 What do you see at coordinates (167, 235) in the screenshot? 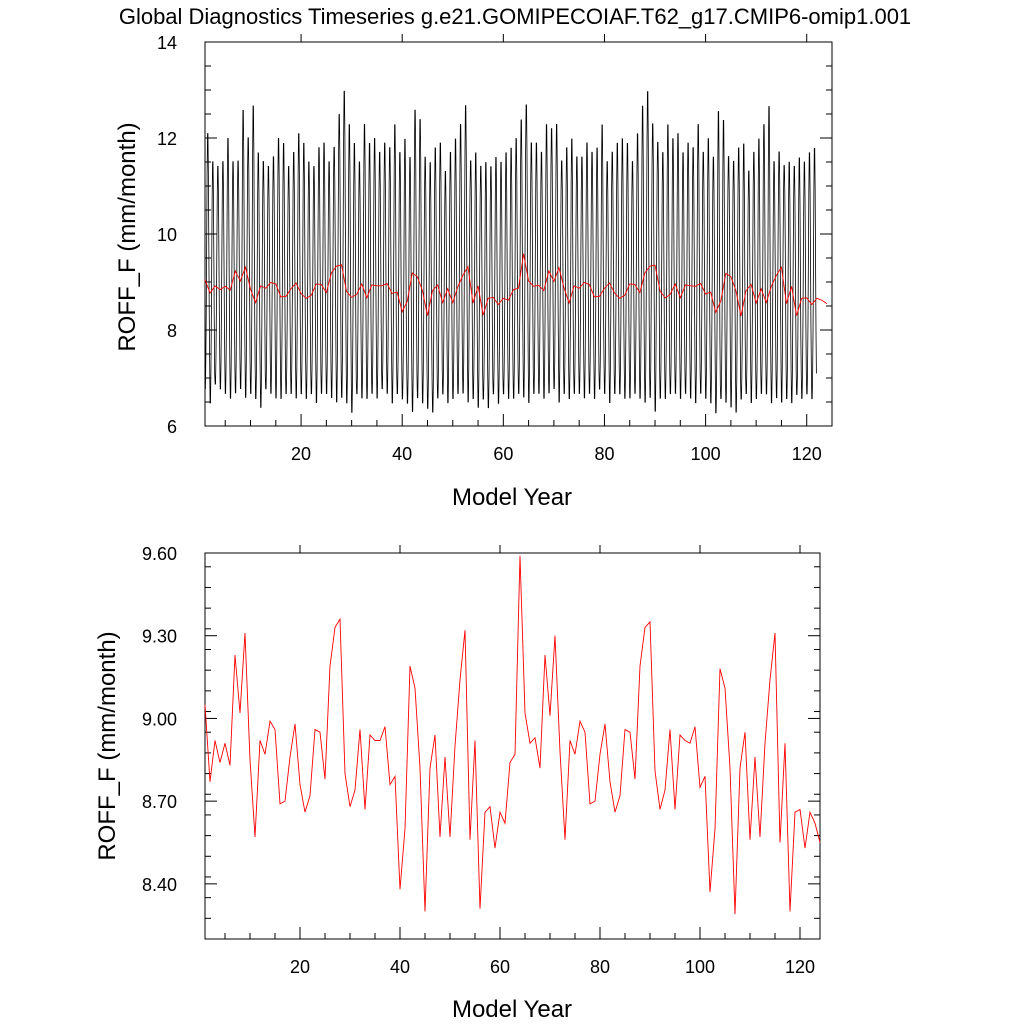
I see `top-y-tick-label: 10` at bounding box center [167, 235].